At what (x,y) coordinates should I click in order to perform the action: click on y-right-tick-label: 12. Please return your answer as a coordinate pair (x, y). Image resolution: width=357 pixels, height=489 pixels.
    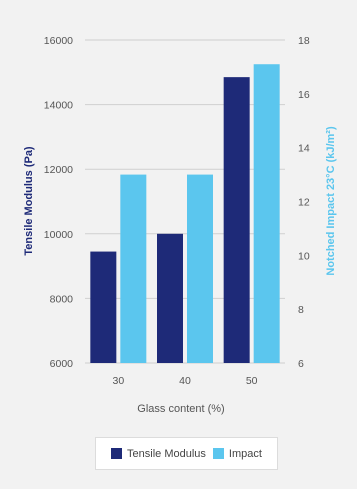
    Looking at the image, I should click on (304, 203).